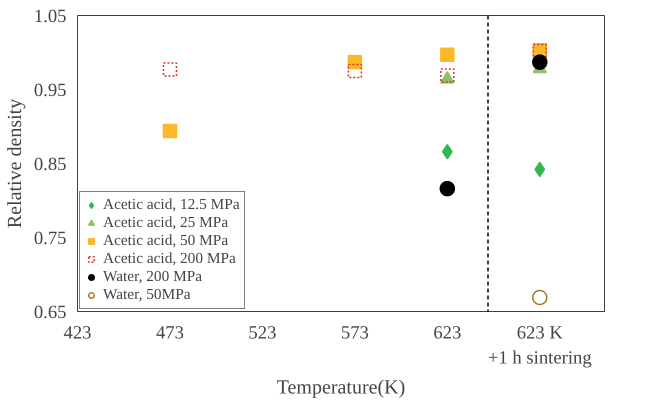  What do you see at coordinates (170, 333) in the screenshot?
I see `x-tick-label: 473` at bounding box center [170, 333].